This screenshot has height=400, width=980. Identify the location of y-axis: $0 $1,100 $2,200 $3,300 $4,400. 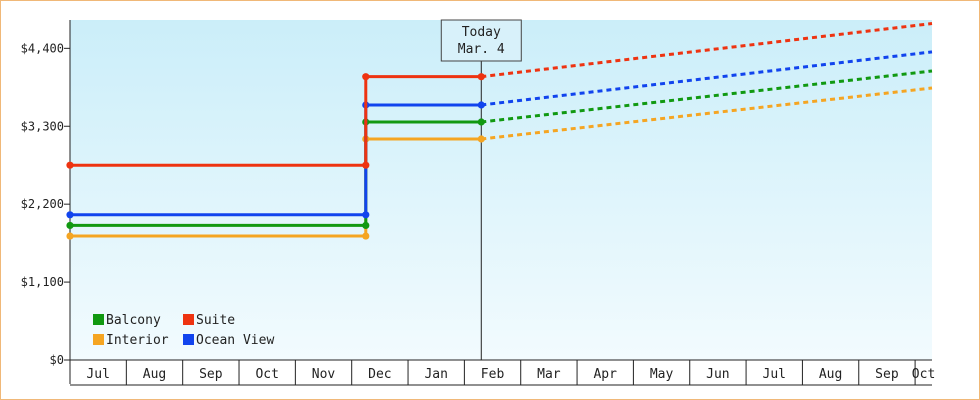
(46, 202).